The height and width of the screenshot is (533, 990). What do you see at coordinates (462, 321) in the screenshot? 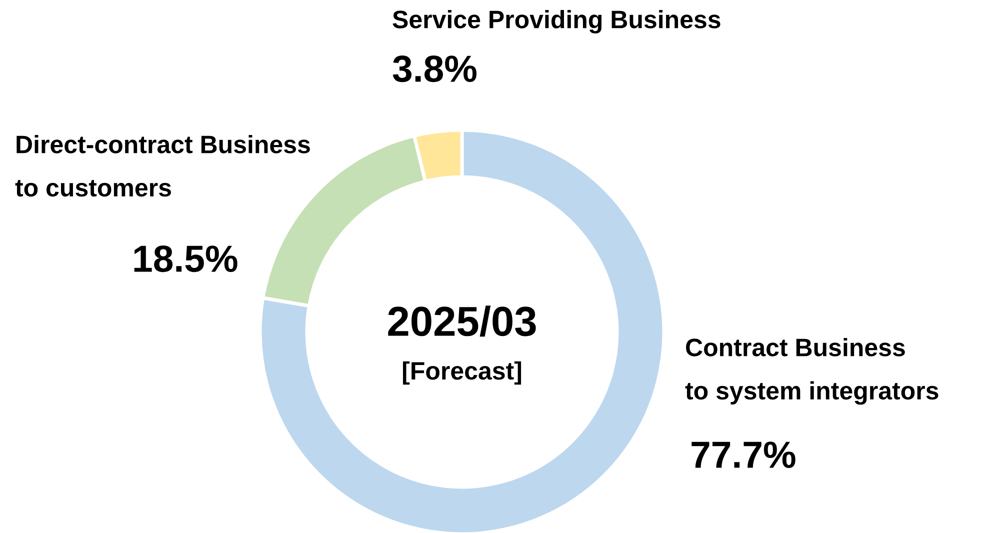
I see `text: 2025/03` at bounding box center [462, 321].